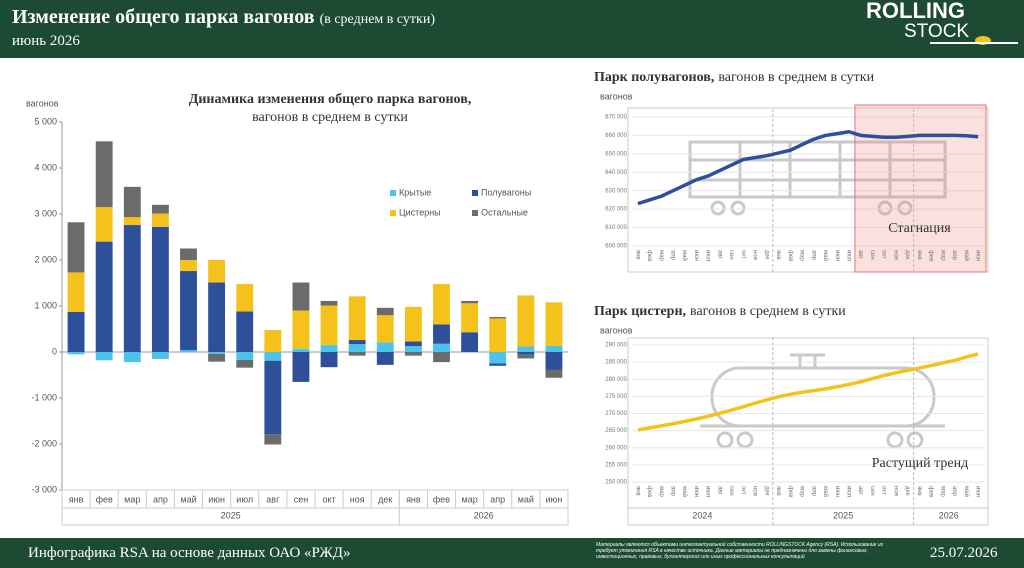  What do you see at coordinates (616, 431) in the screenshot?
I see `y-tick-label: 265 000` at bounding box center [616, 431].